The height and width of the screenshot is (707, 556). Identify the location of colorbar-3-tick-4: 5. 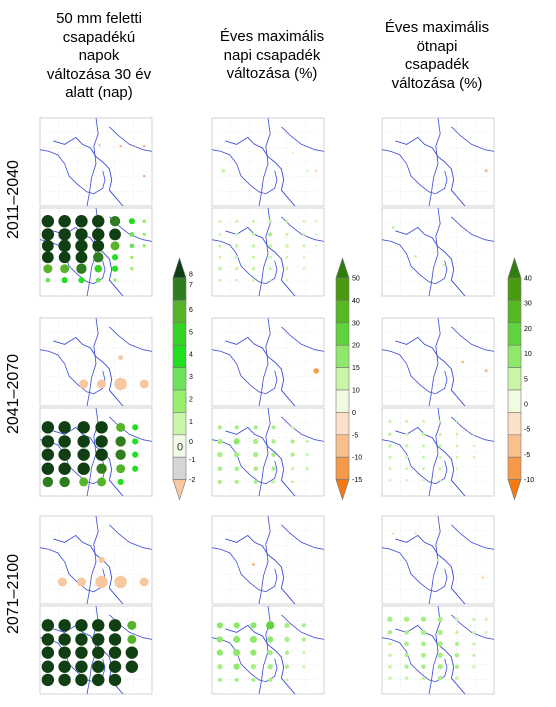
(526, 379).